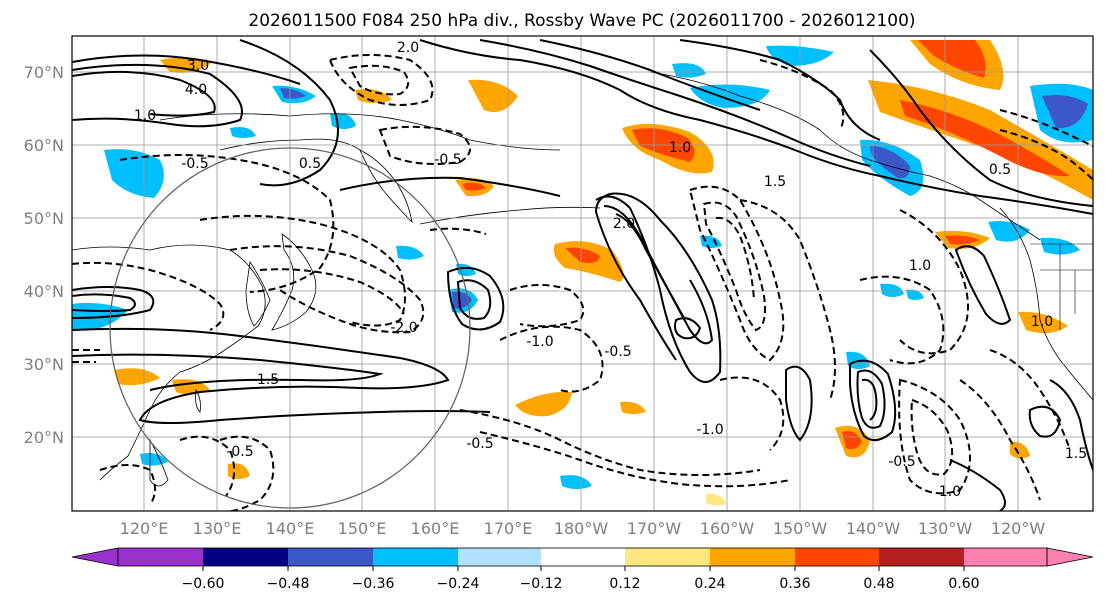 This screenshot has height=608, width=1105. Describe the element at coordinates (44, 364) in the screenshot. I see `lat-label: 30°N` at that location.